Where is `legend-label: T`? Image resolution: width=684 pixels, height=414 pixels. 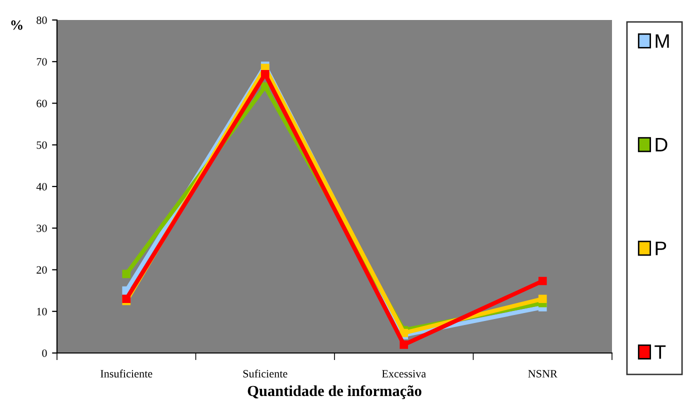 legend-label: T is located at coordinates (660, 352).